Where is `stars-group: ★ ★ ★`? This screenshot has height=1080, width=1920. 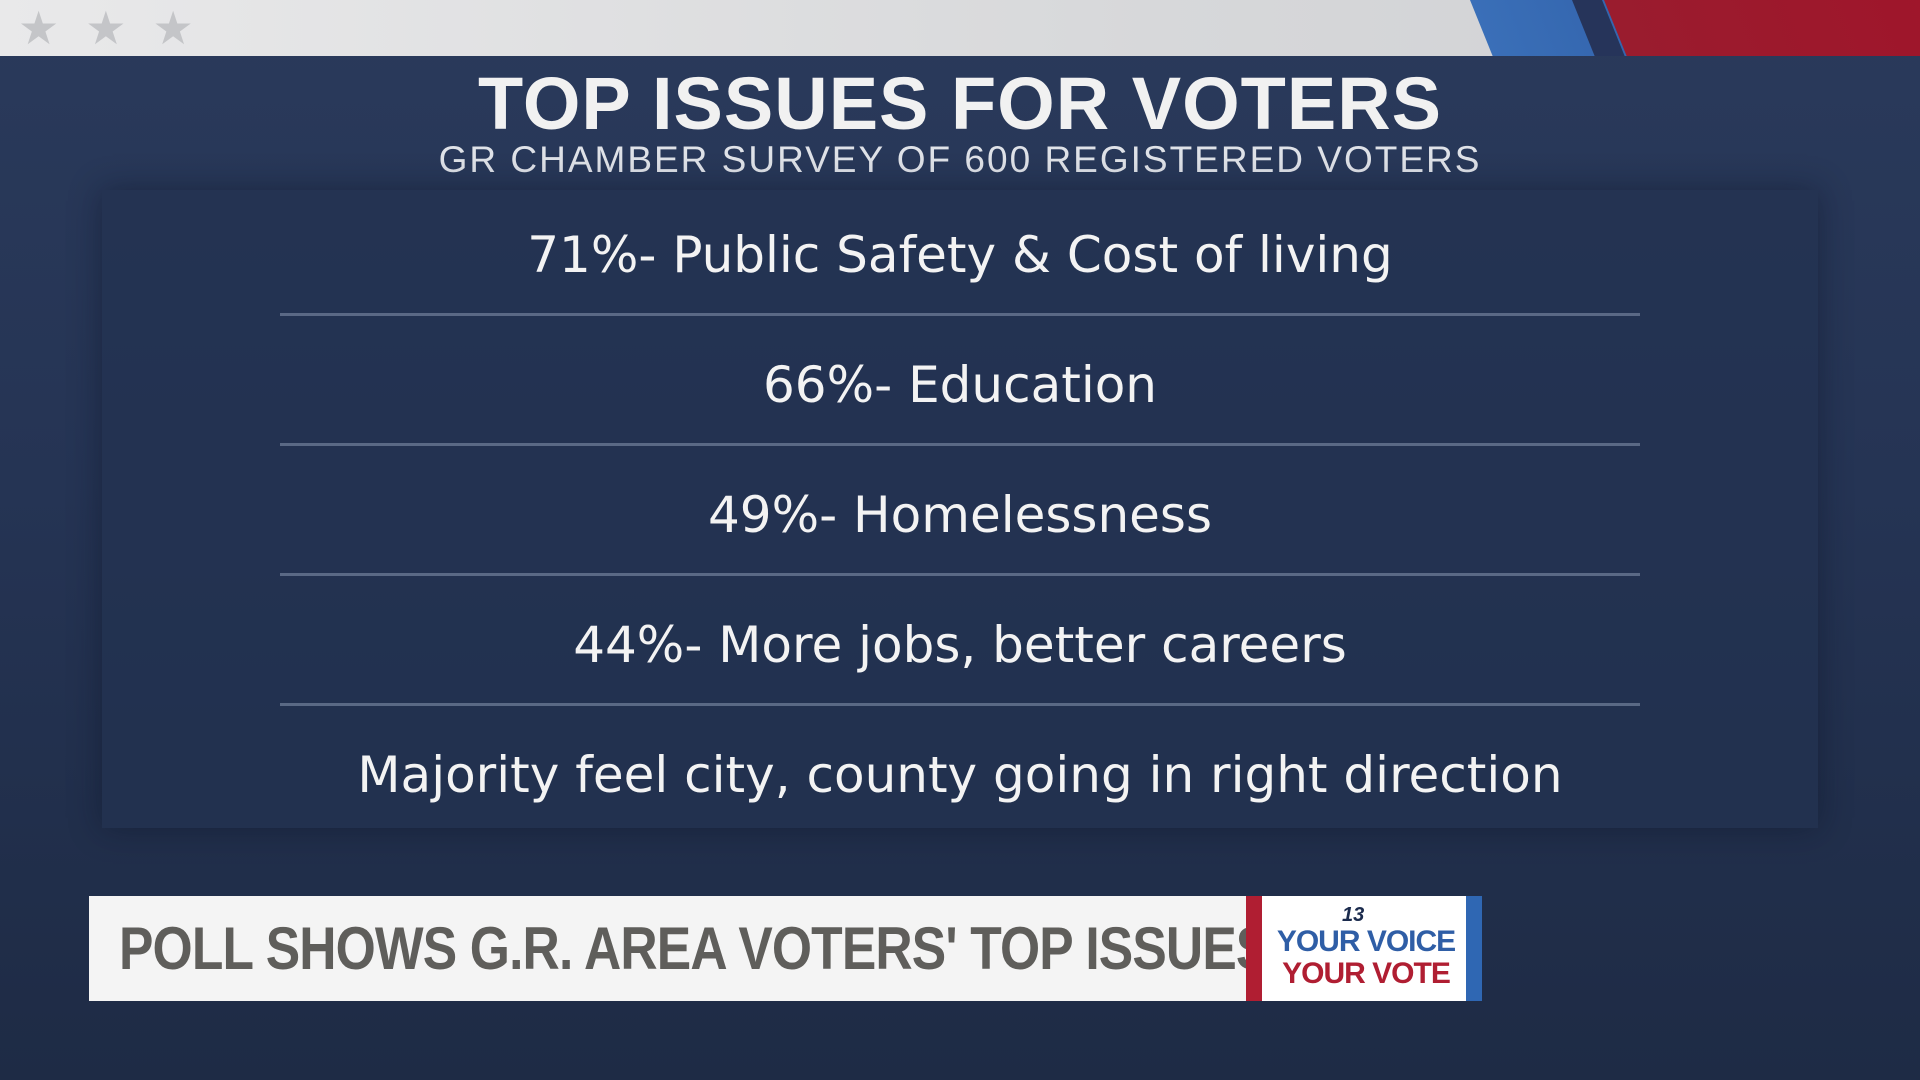 stars-group: ★ ★ ★ is located at coordinates (106, 28).